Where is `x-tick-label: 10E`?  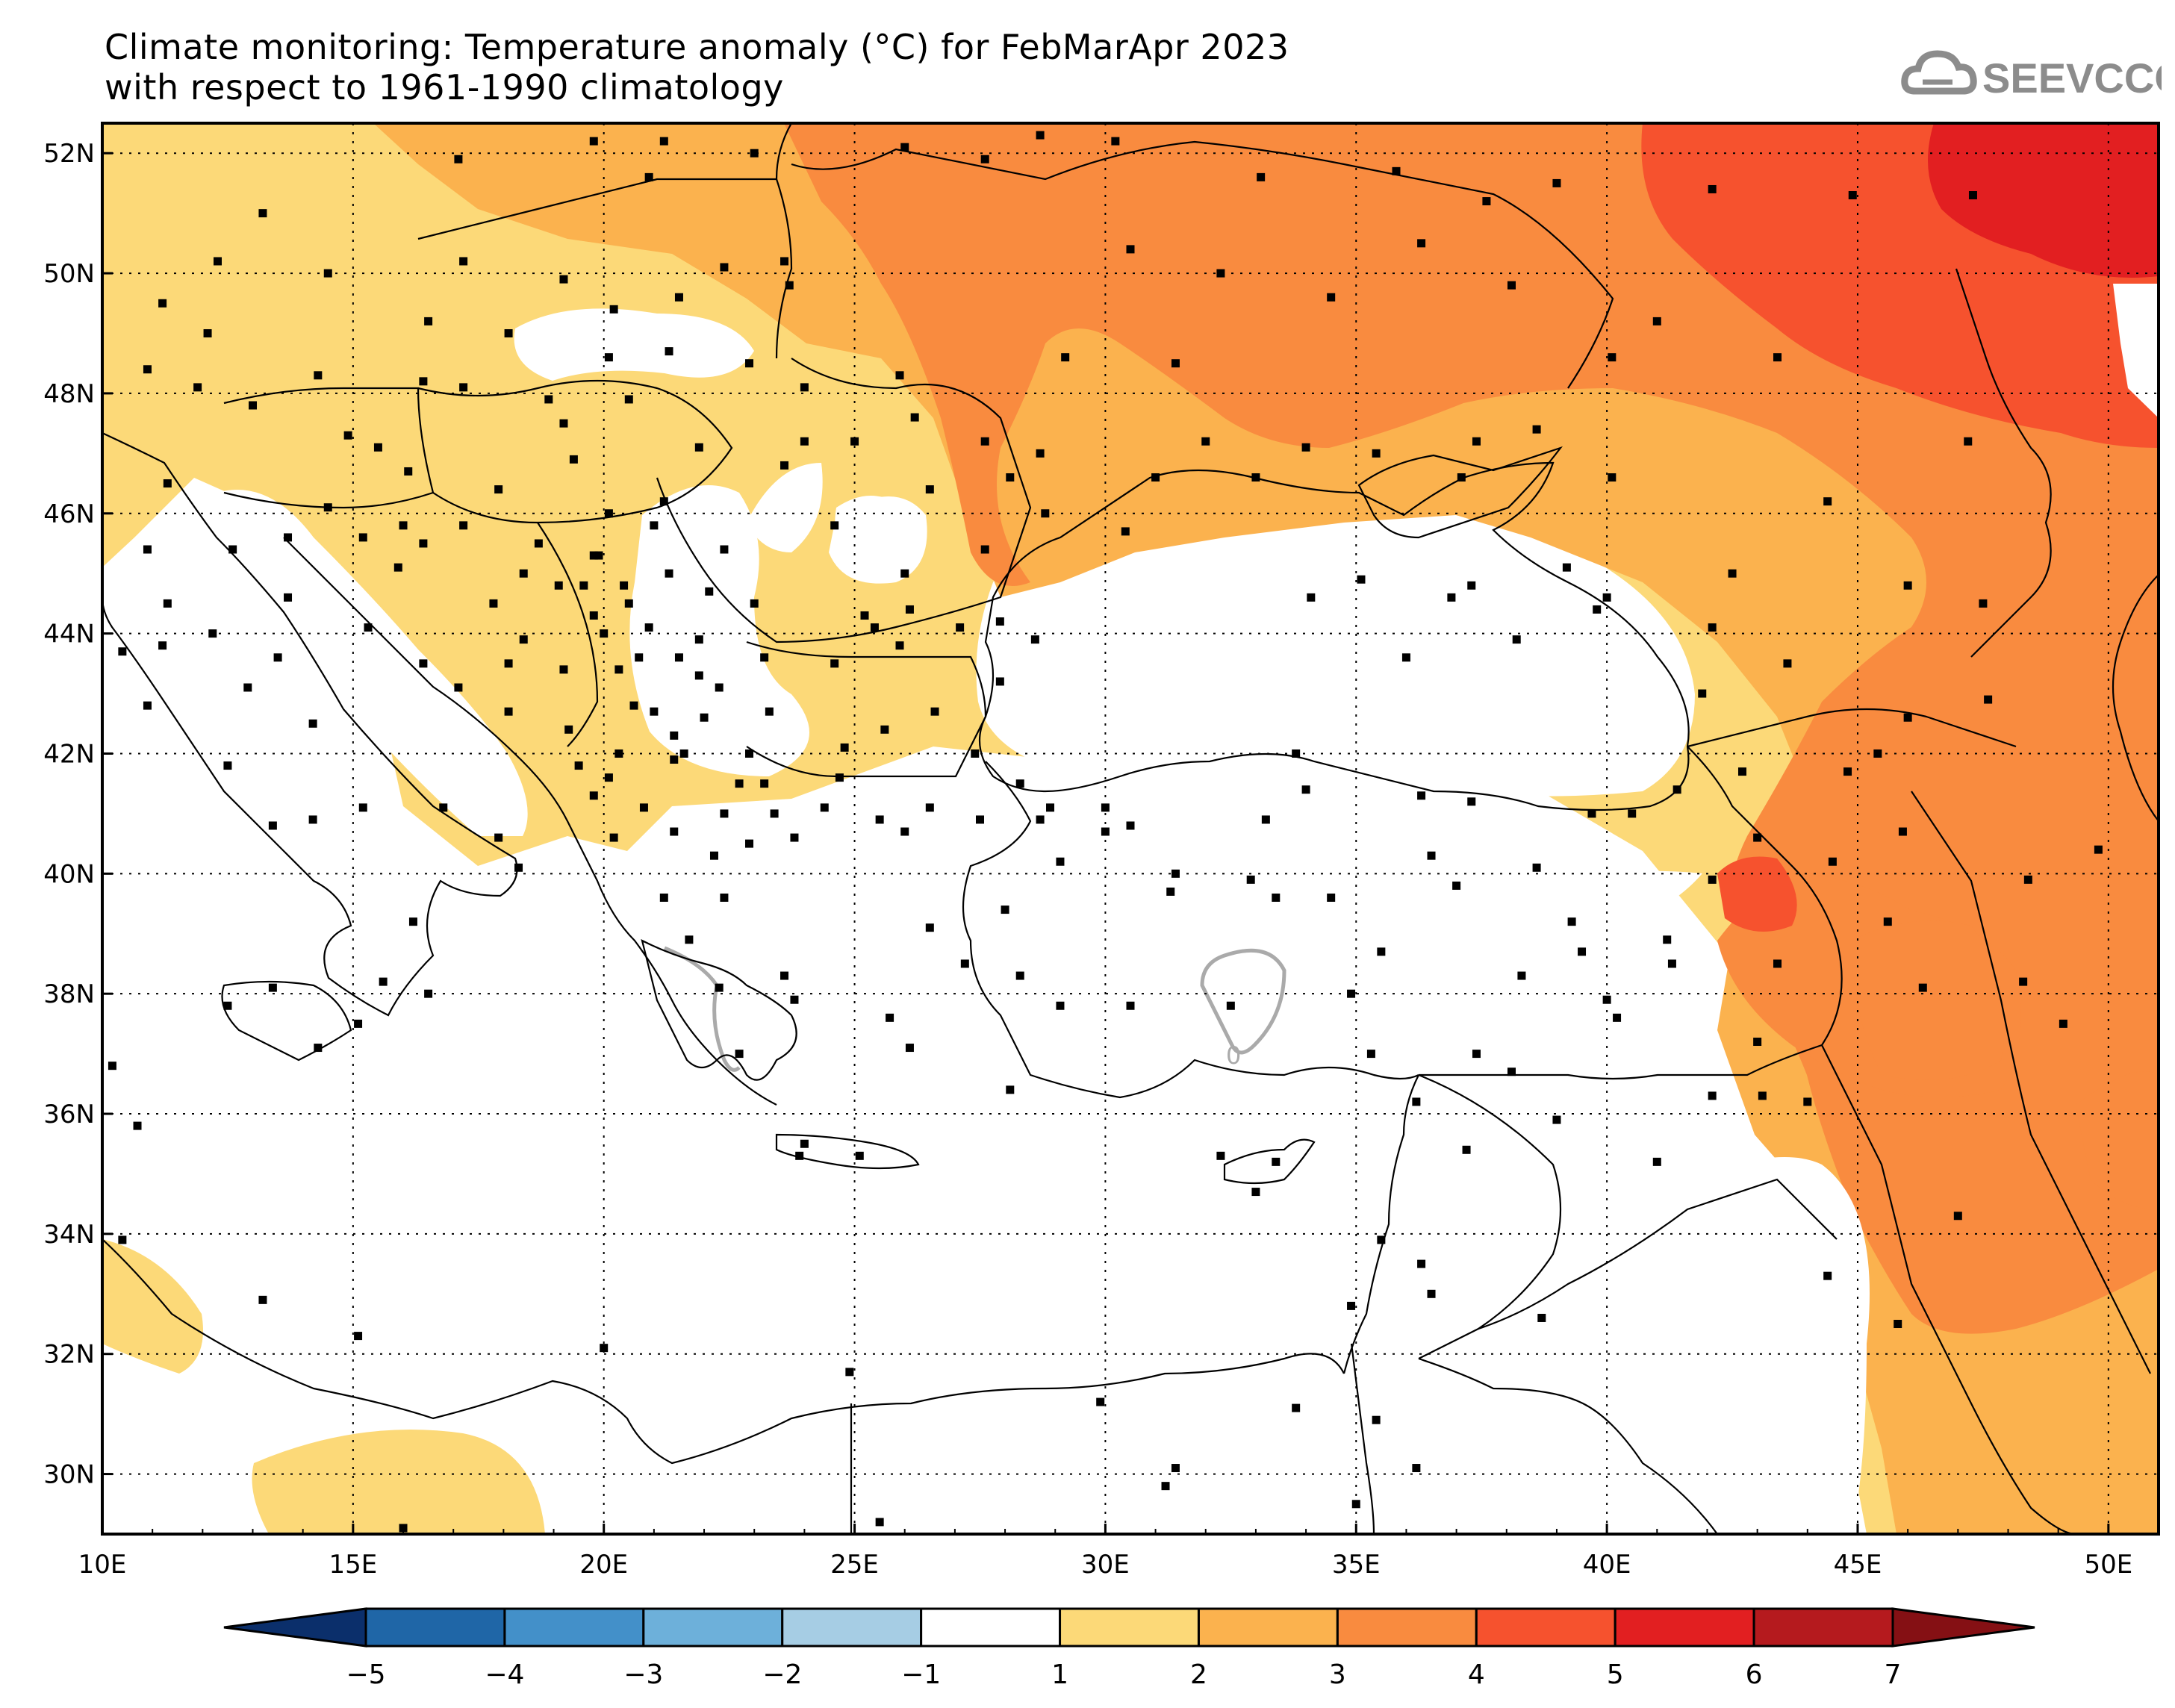 x-tick-label: 10E is located at coordinates (102, 1565).